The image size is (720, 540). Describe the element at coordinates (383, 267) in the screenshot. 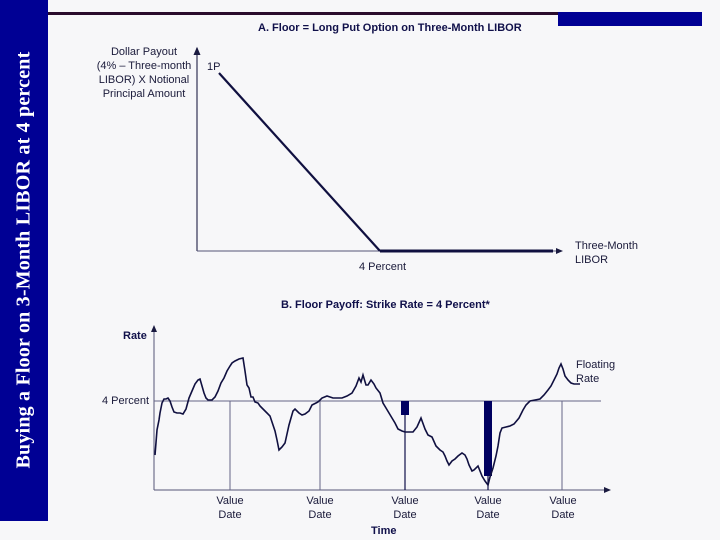

I see `panel-a-strike-label: 4 Percent` at that location.